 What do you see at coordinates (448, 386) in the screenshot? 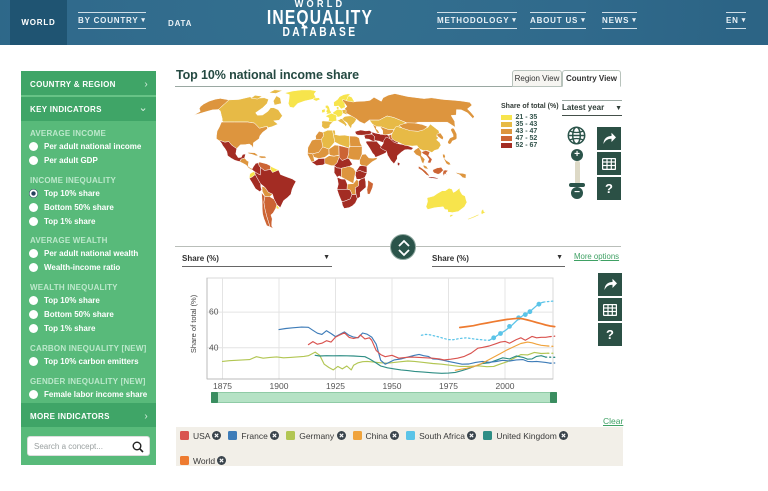
I see `svg-text: 1975` at bounding box center [448, 386].